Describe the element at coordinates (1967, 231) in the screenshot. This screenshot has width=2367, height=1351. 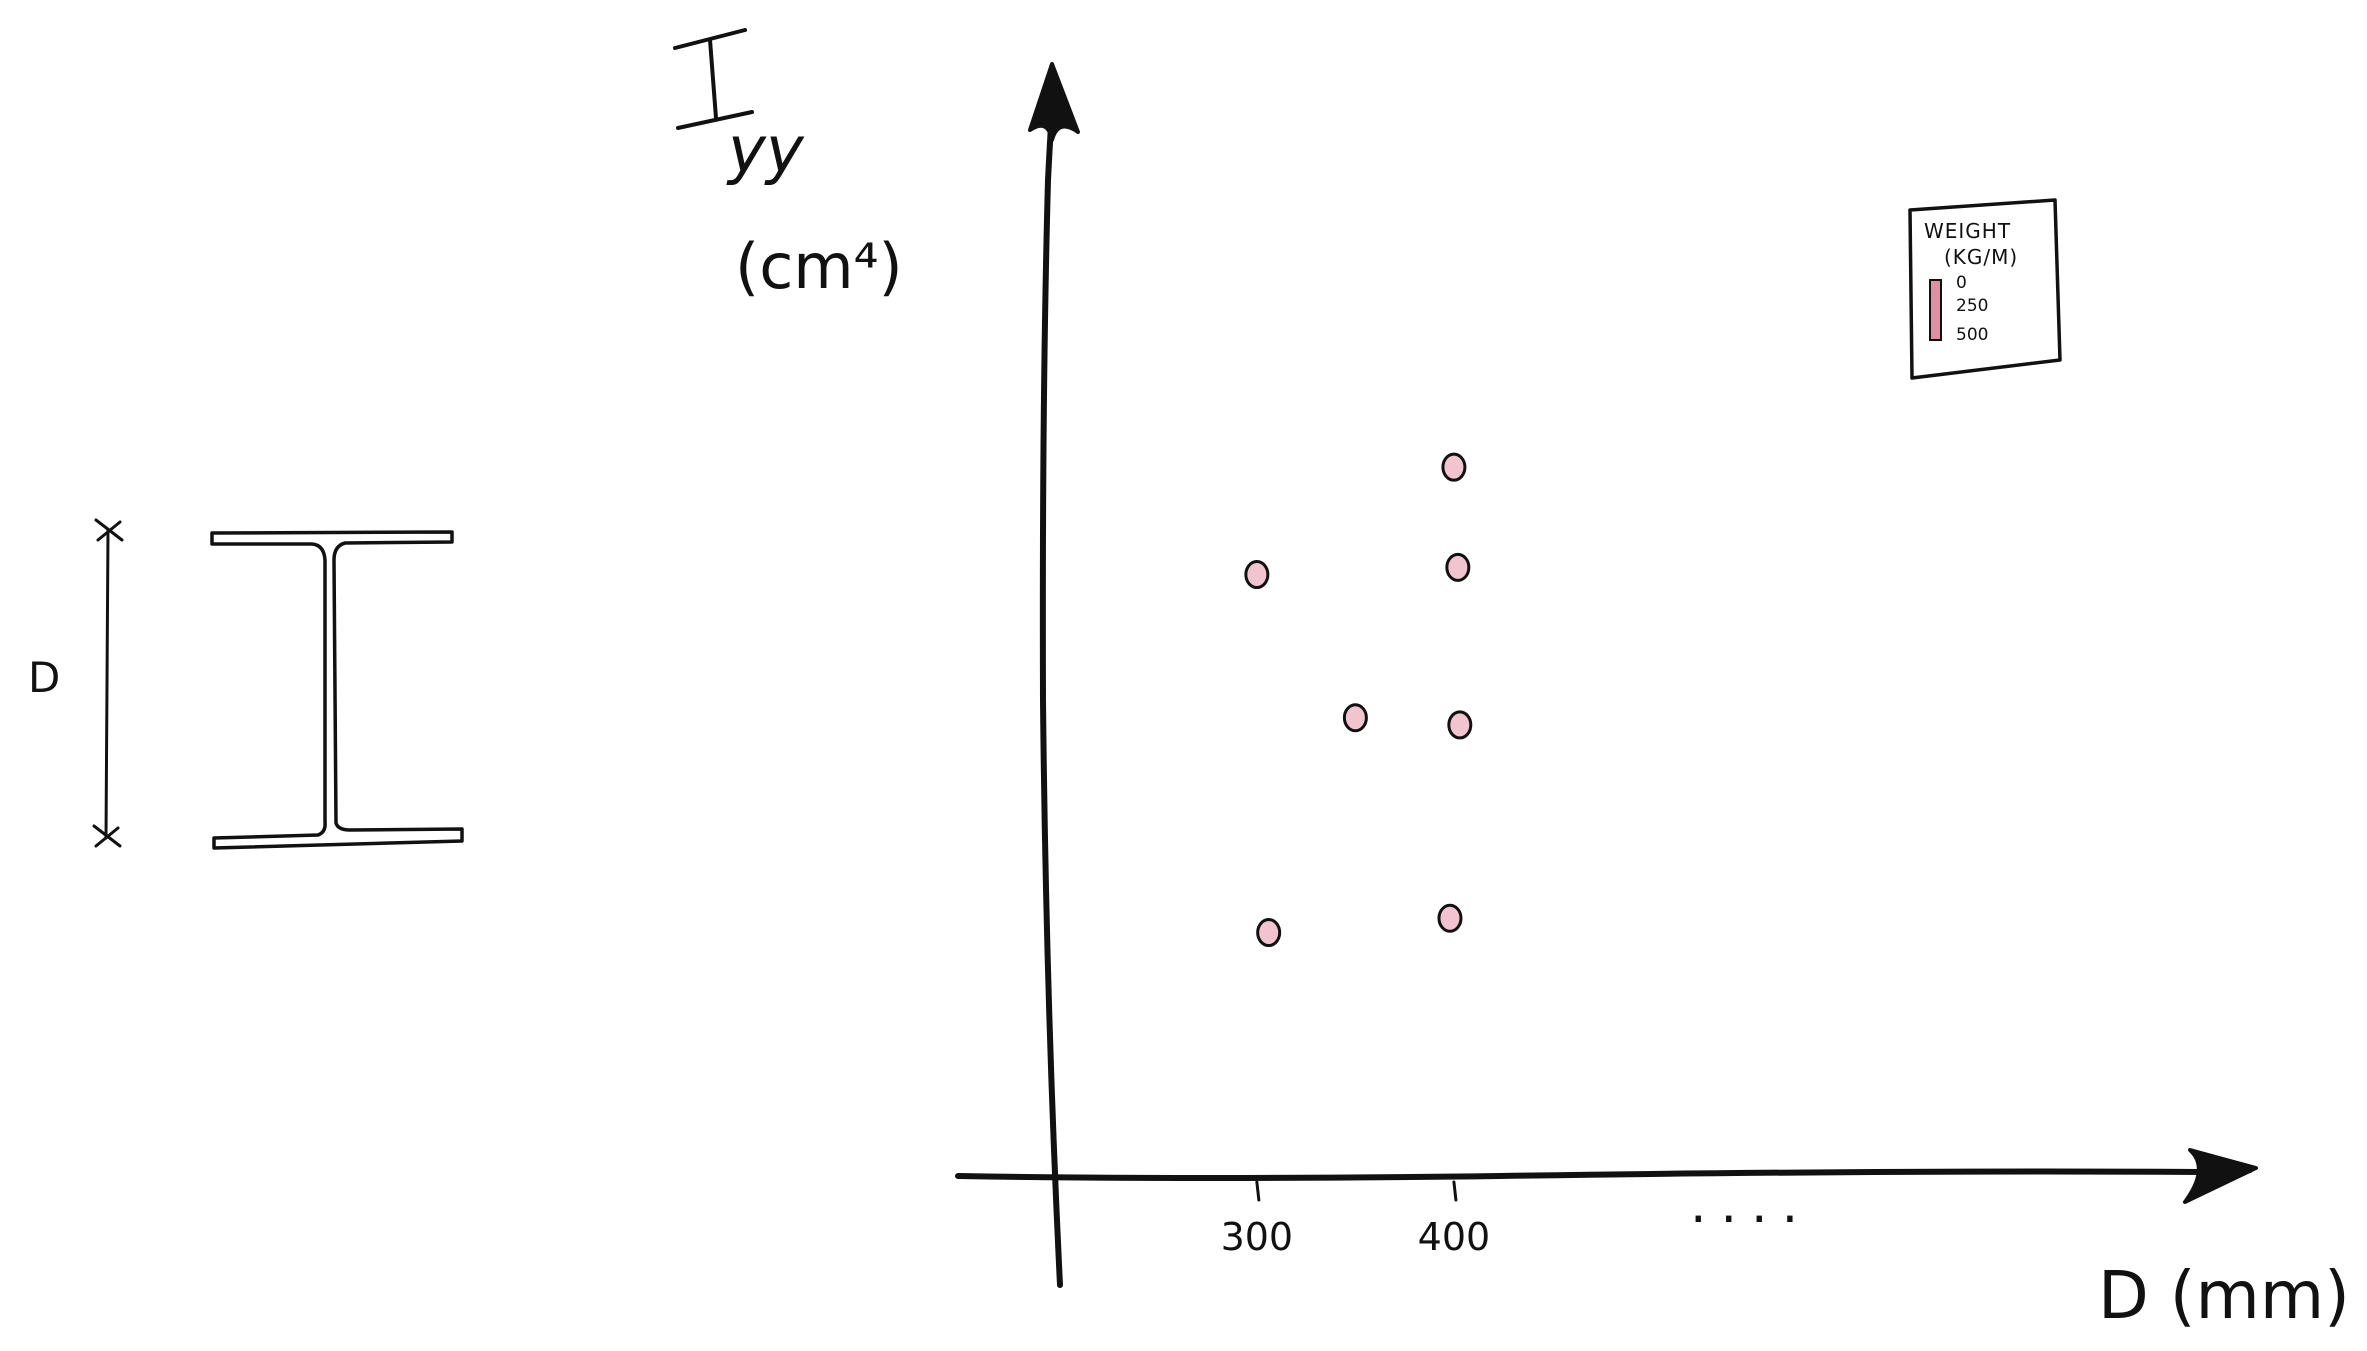
I see `legend-title: WEIGHT` at that location.